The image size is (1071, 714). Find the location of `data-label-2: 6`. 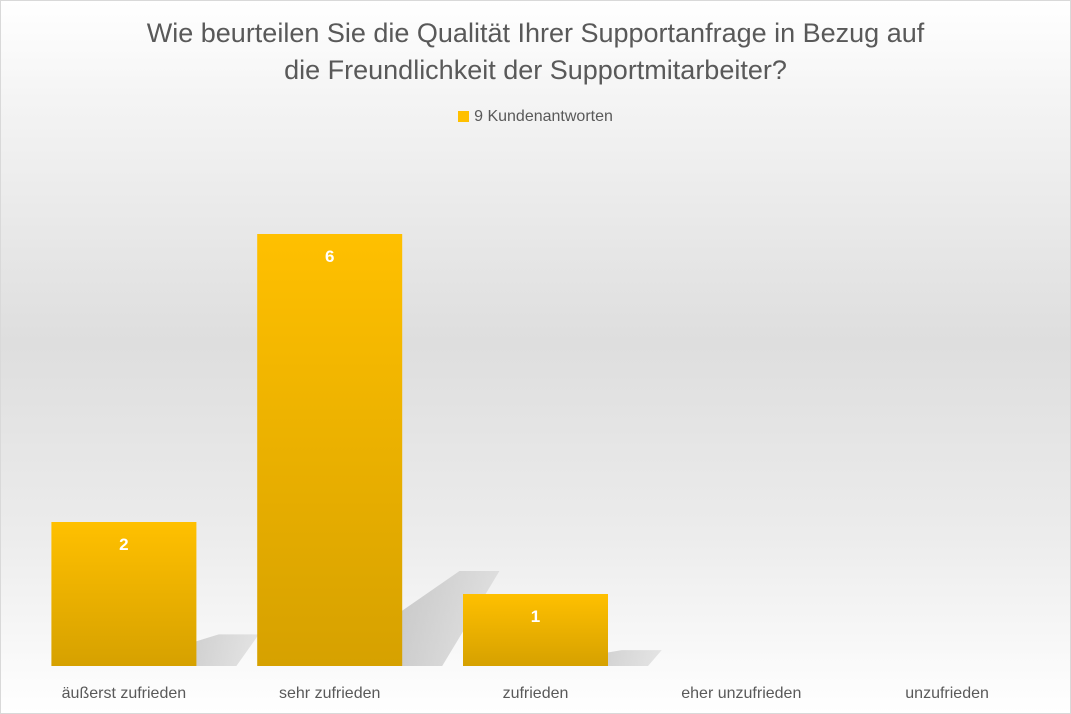

data-label-2: 6 is located at coordinates (329, 256).